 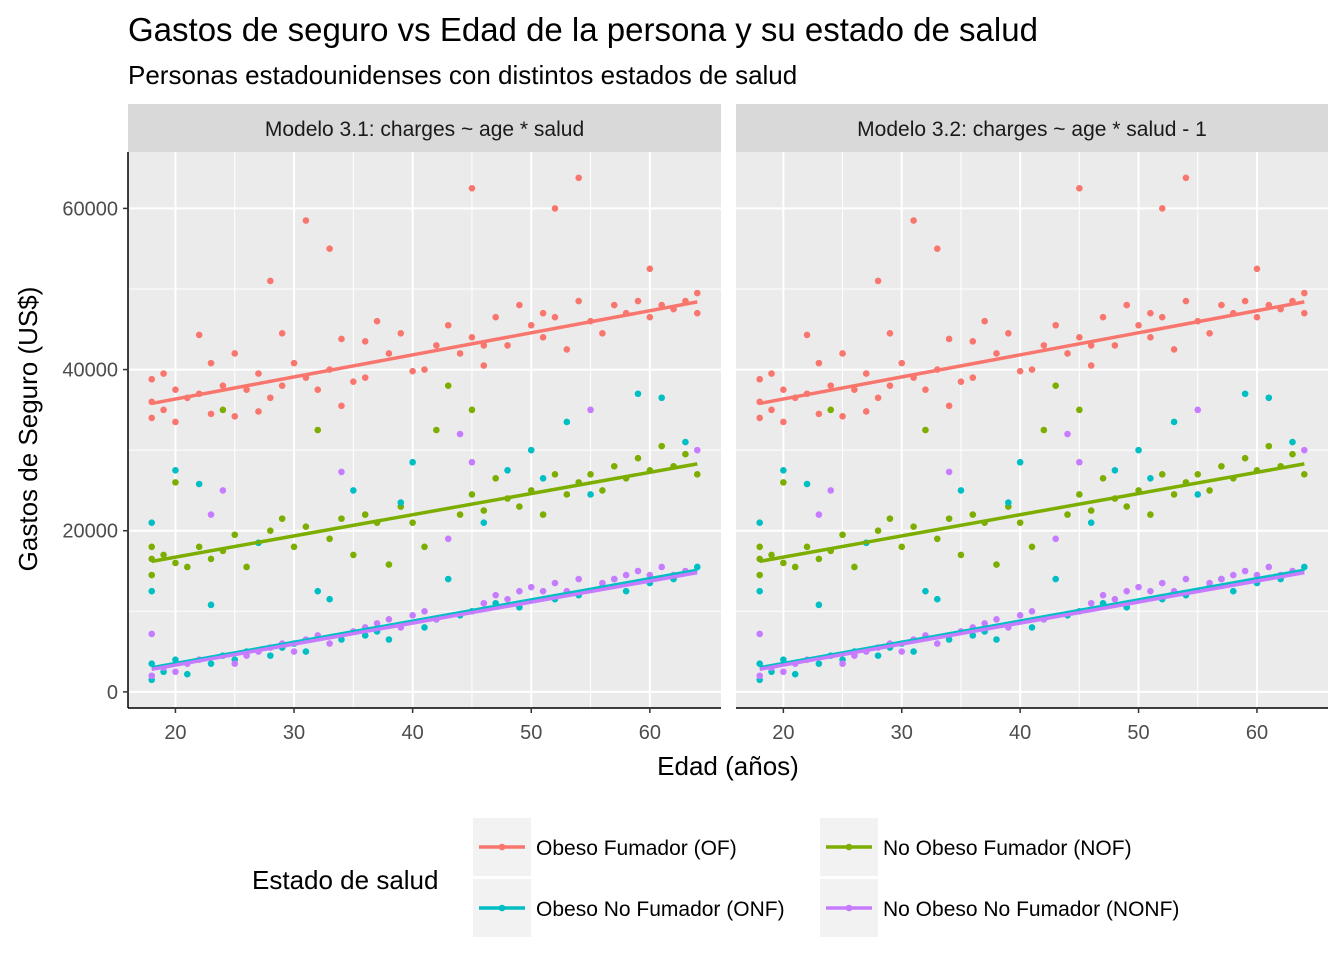 What do you see at coordinates (1031, 909) in the screenshot?
I see `legend-label: No Obeso No Fumador (NONF)` at bounding box center [1031, 909].